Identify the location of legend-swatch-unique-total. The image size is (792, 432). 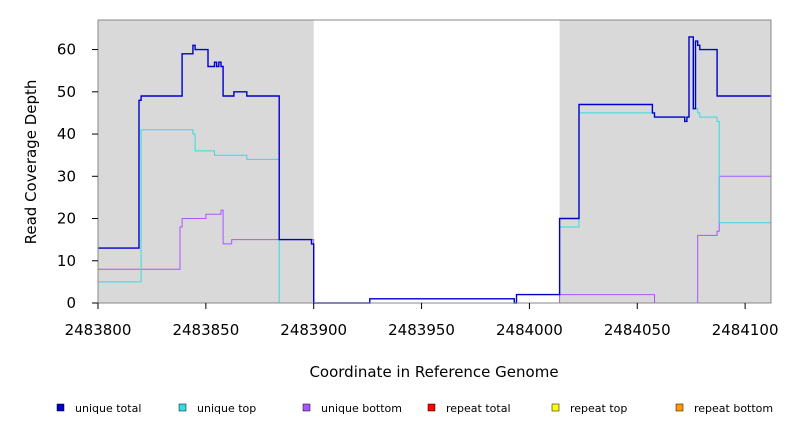
(60, 407).